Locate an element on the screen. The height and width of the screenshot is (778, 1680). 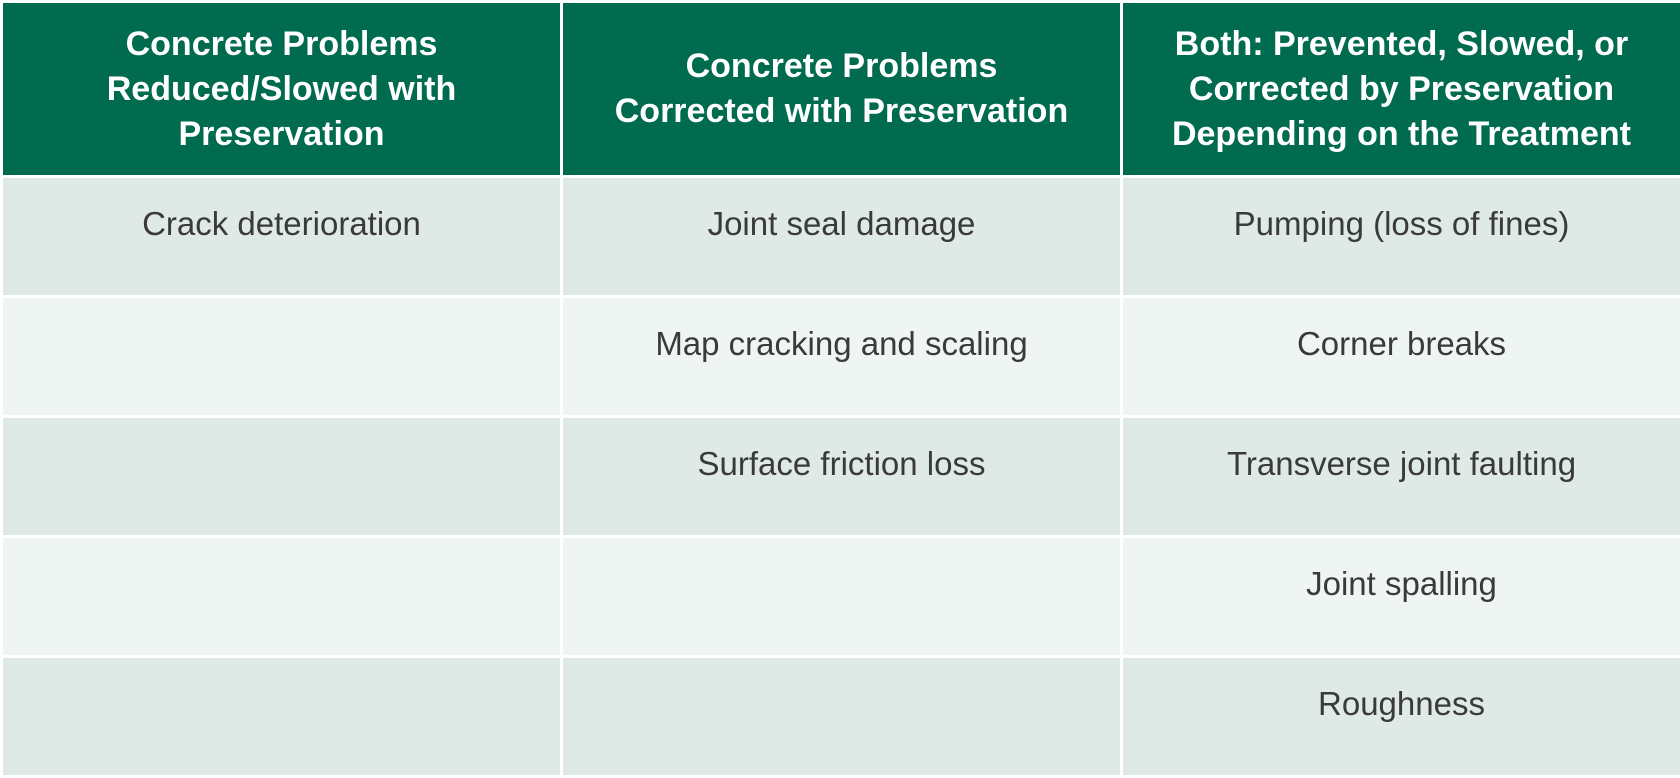
table-cell: Pumping (loss of fines) is located at coordinates (1401, 237).